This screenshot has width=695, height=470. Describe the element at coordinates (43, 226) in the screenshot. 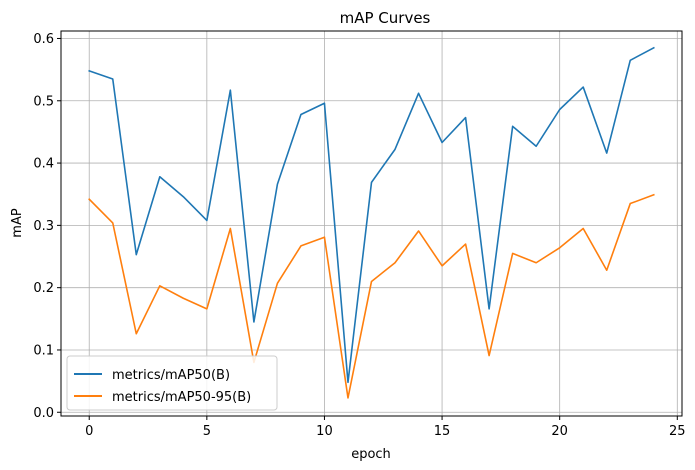

I see `y-tick-label: 0.3` at that location.